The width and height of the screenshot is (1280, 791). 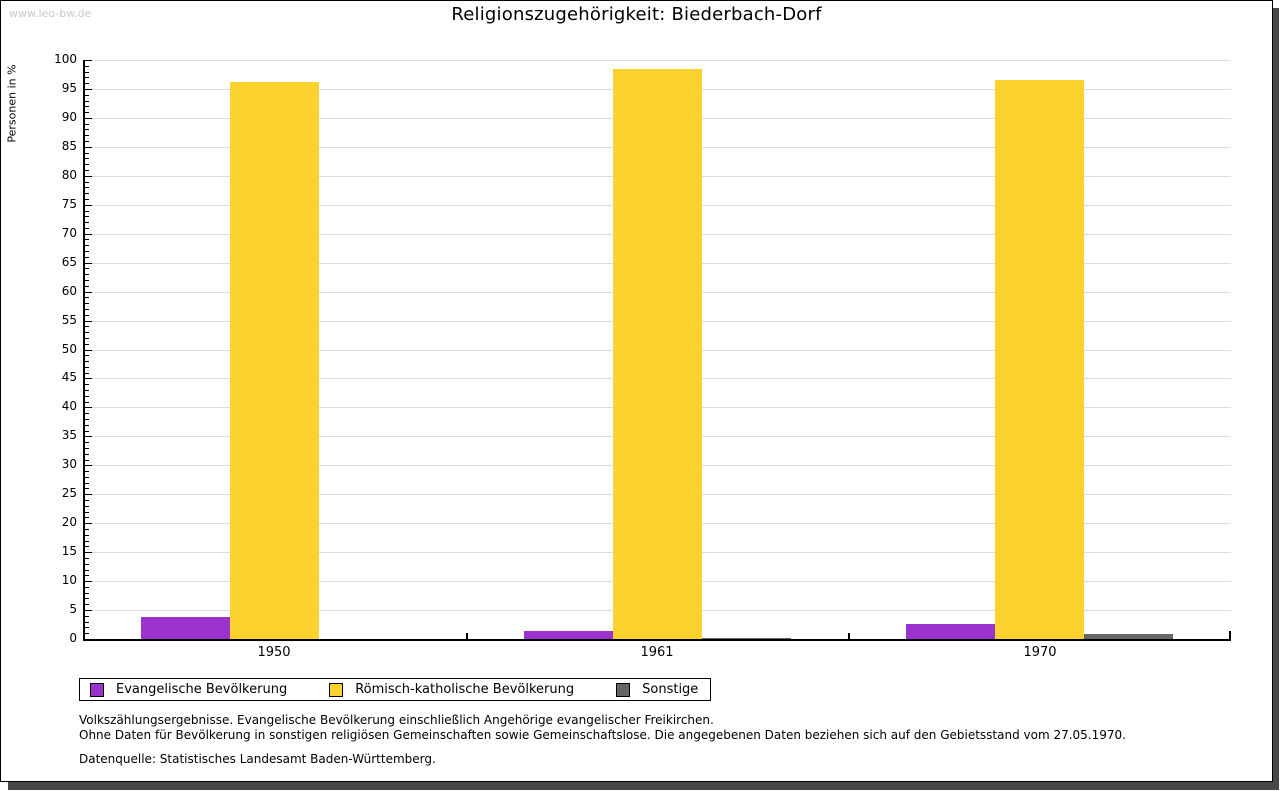 What do you see at coordinates (69, 493) in the screenshot?
I see `y-tick-label-25: 25` at bounding box center [69, 493].